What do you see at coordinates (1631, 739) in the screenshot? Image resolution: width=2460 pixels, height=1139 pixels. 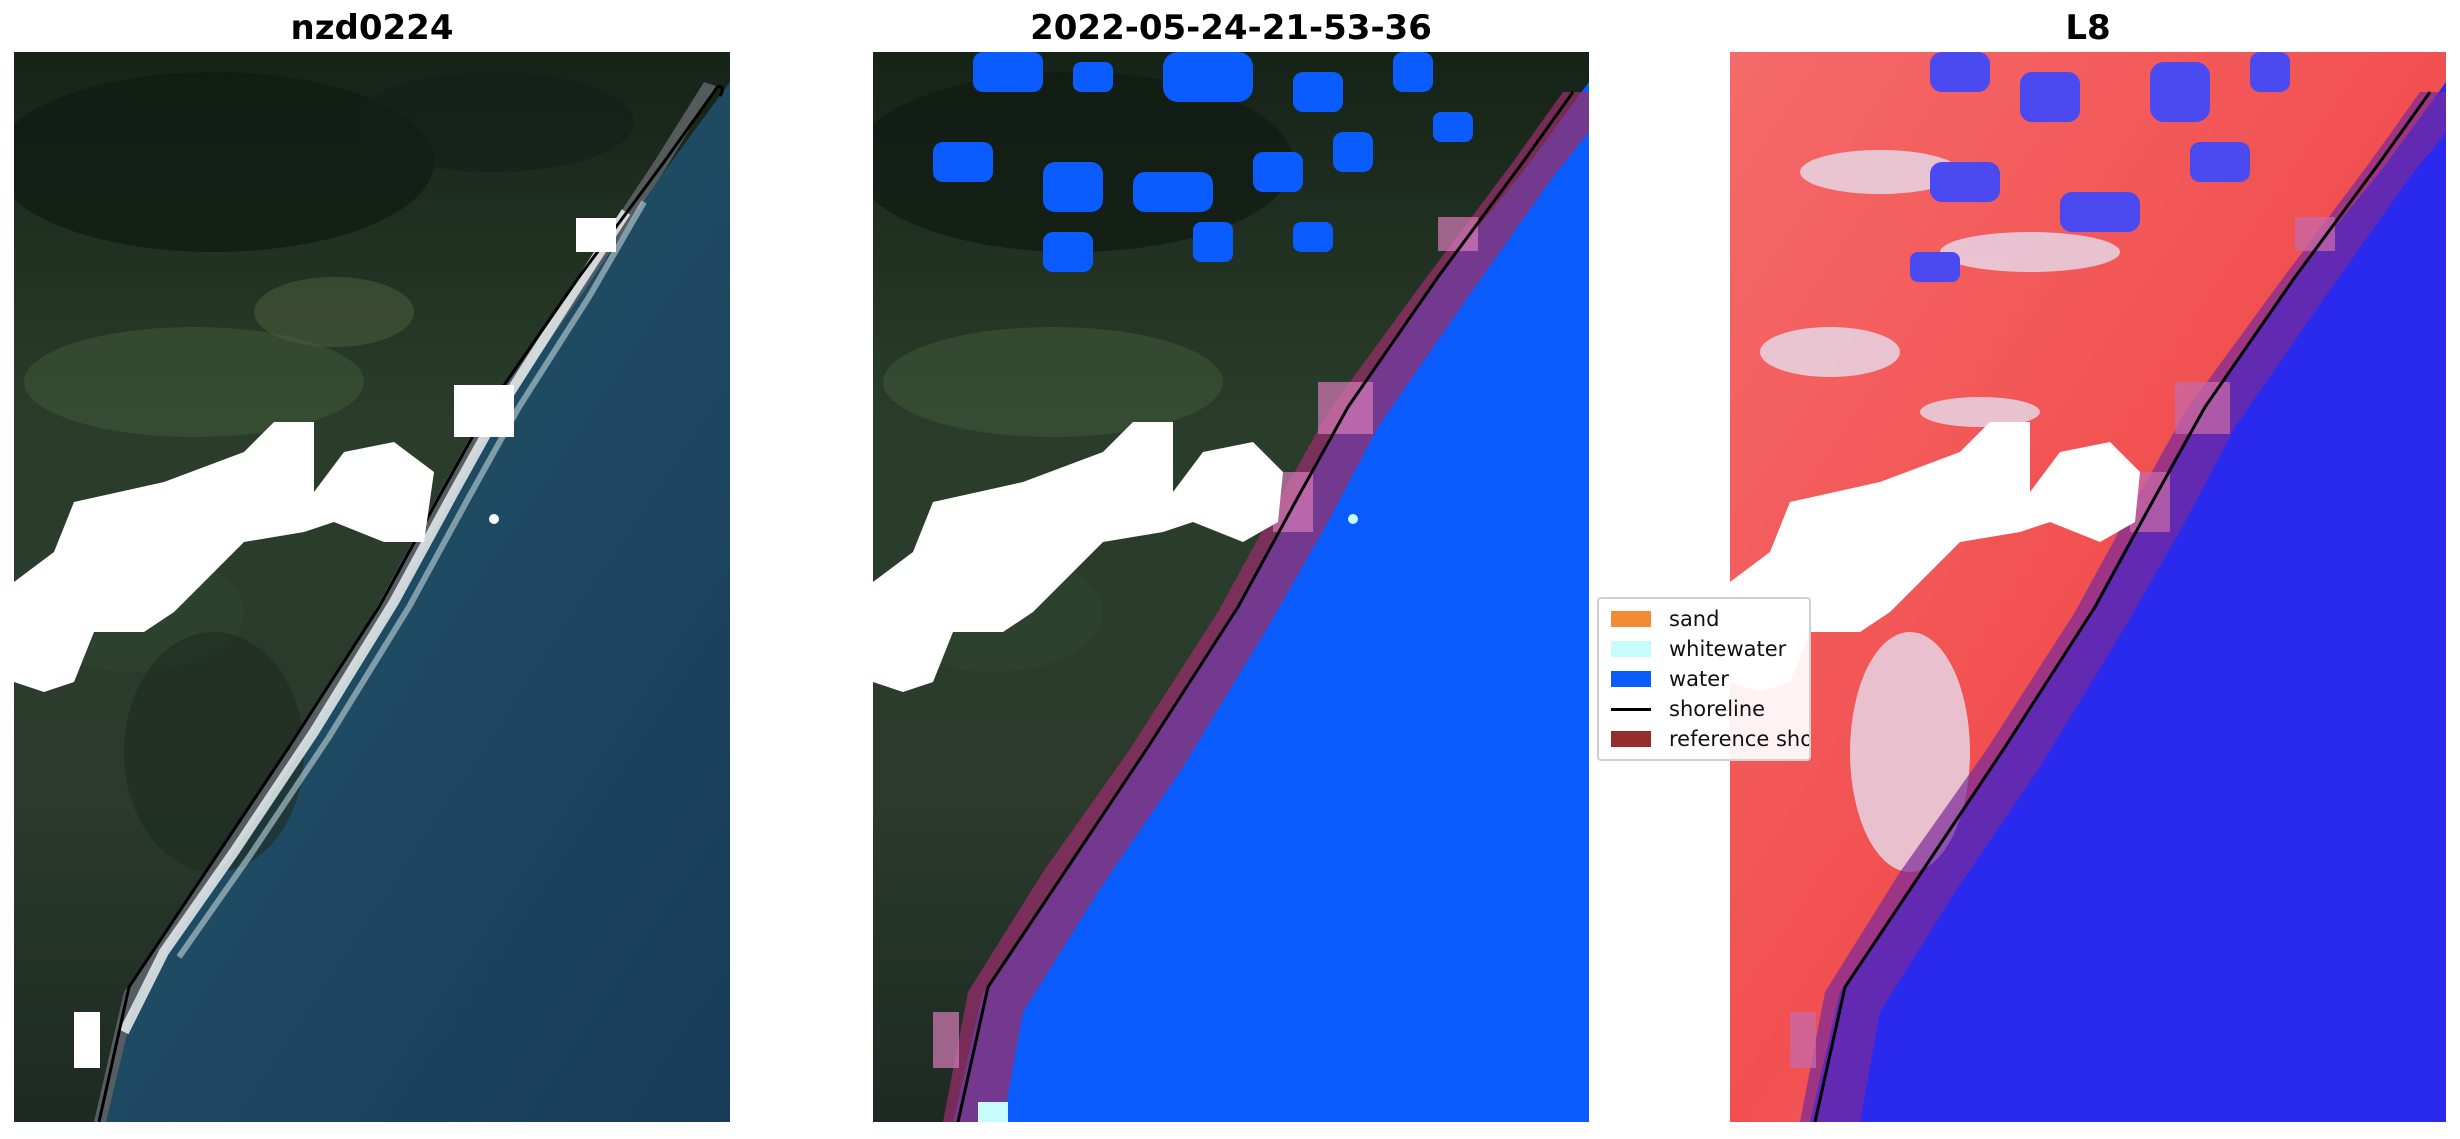 I see `reference-buffer-swatch` at bounding box center [1631, 739].